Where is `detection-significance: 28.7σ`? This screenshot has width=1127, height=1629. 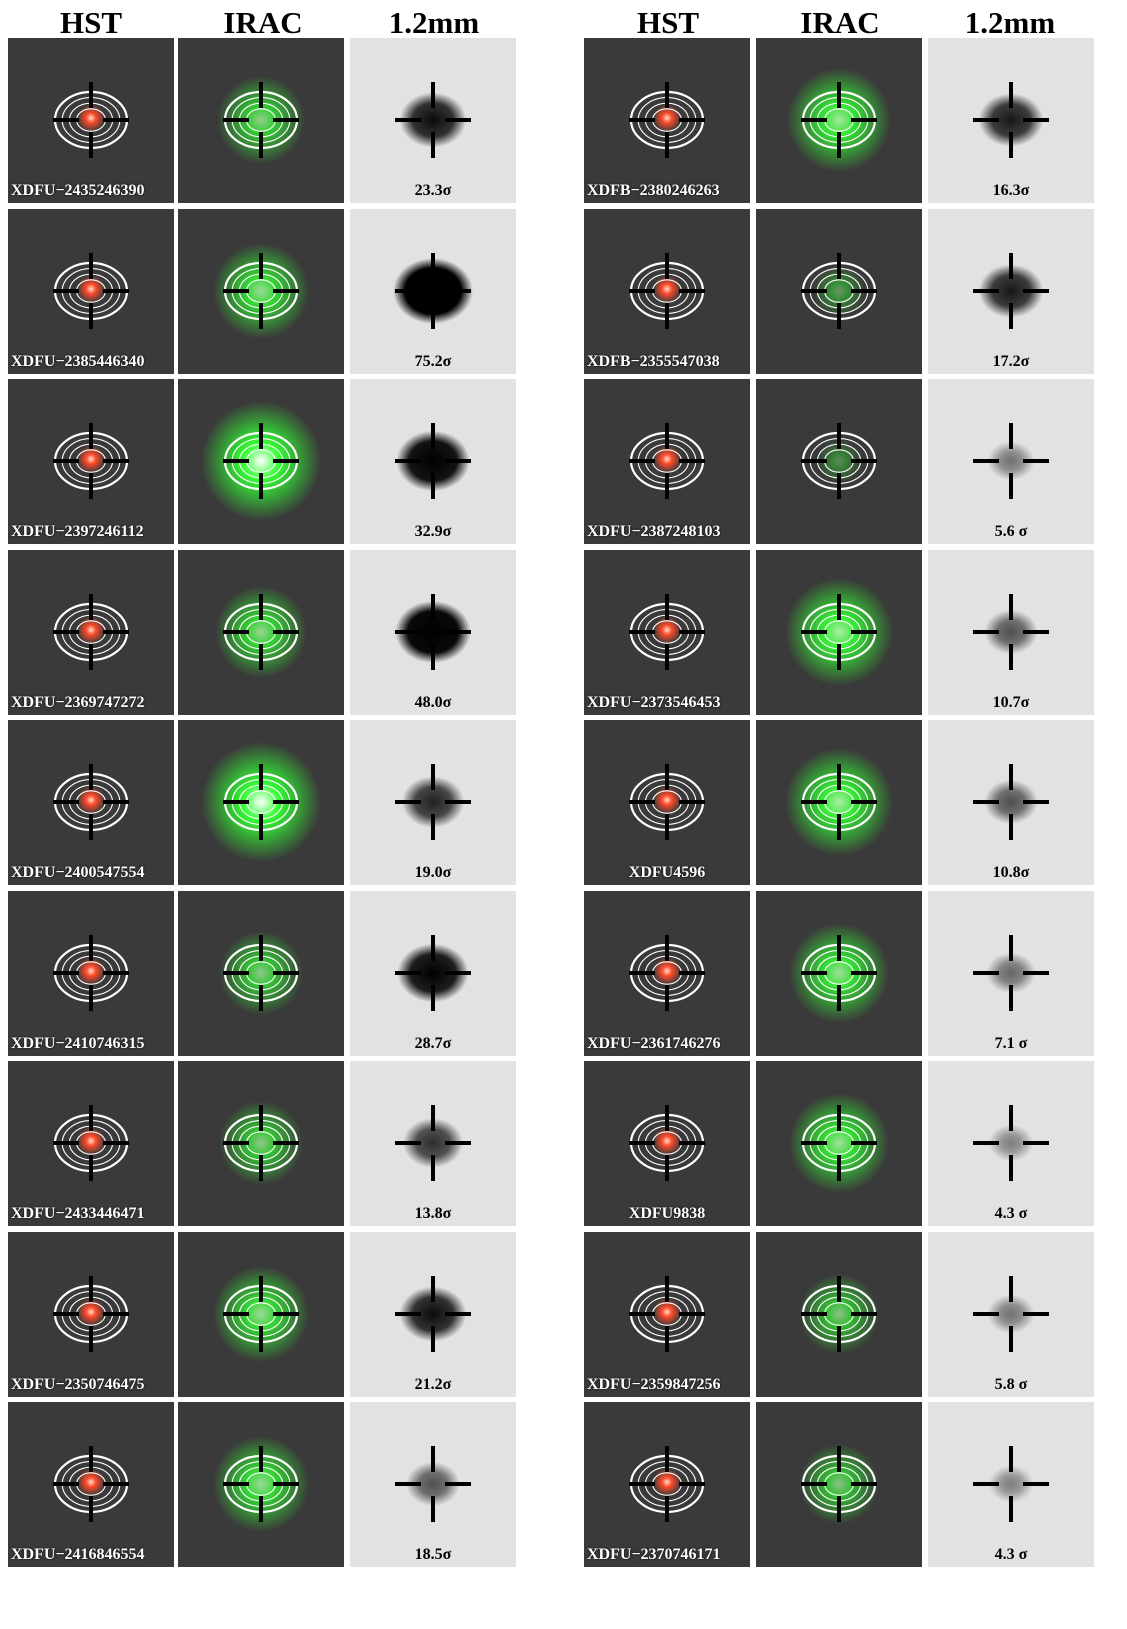 detection-significance: 28.7σ is located at coordinates (433, 1043).